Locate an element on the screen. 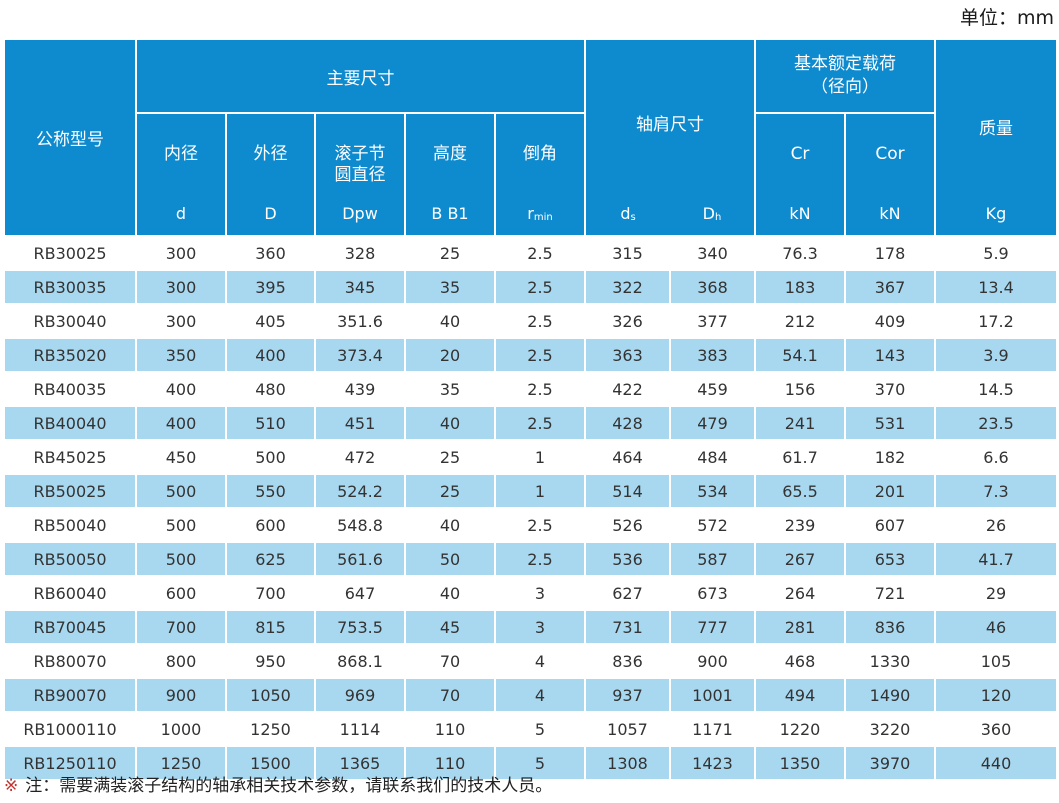 This screenshot has width=1059, height=803. value-cell: 373.4 is located at coordinates (360, 355).